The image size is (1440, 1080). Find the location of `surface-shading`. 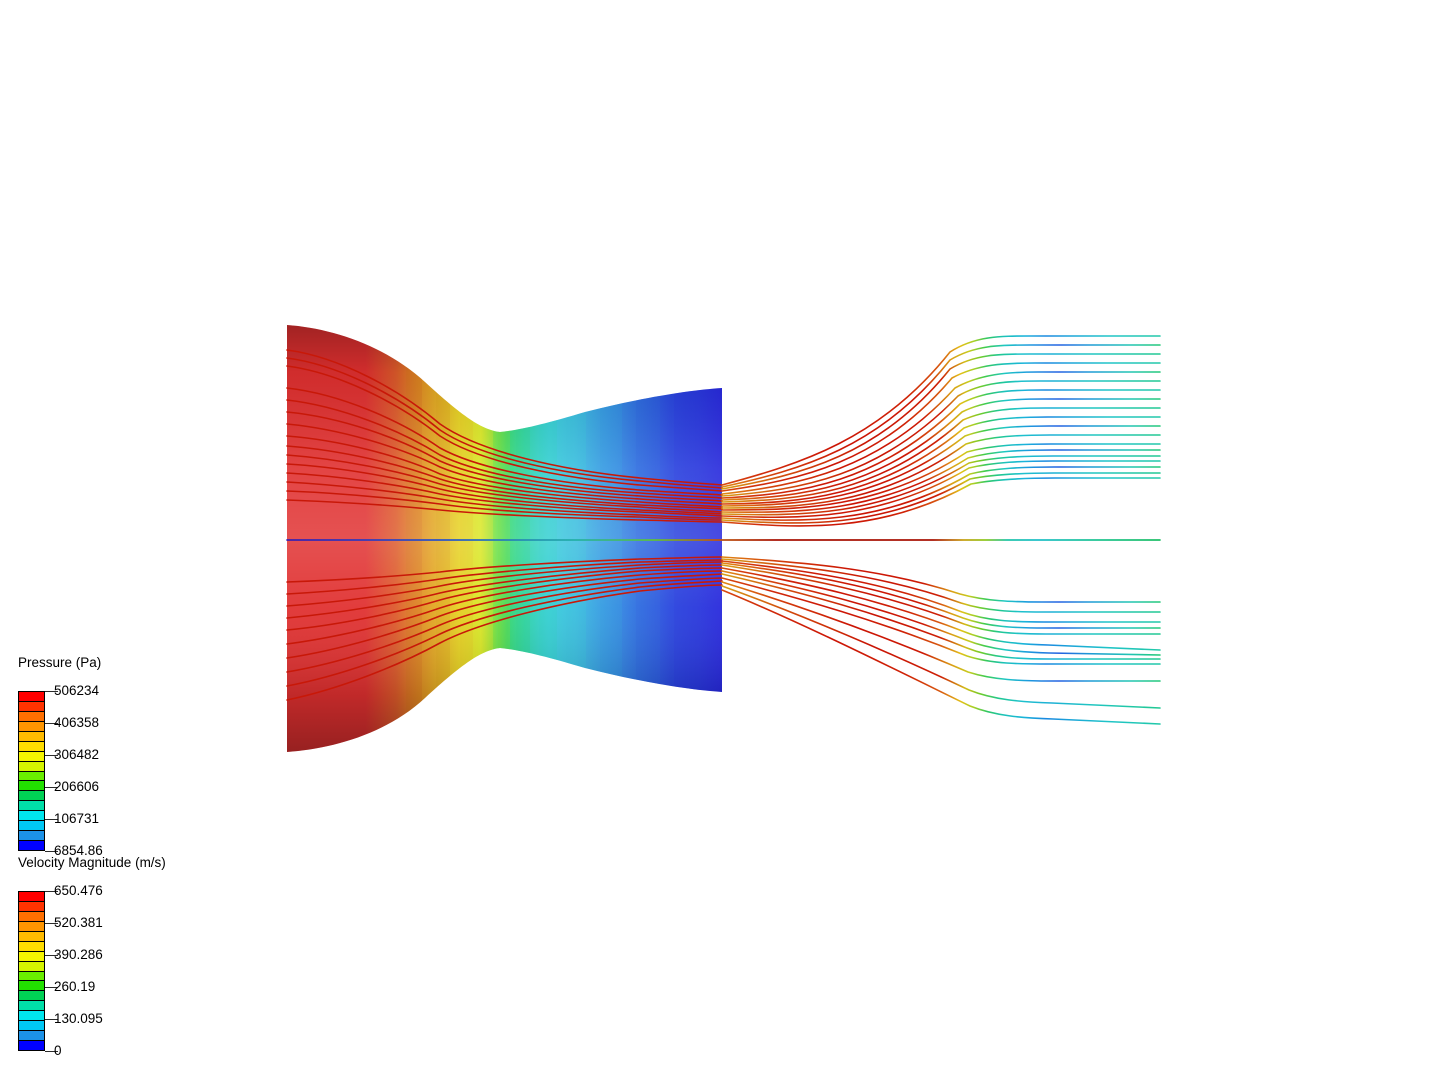

surface-shading is located at coordinates (504, 538).